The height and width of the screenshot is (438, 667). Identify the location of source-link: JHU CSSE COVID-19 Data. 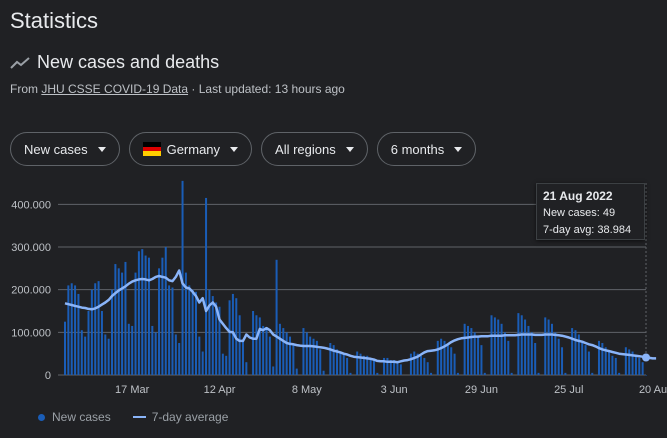
(115, 89).